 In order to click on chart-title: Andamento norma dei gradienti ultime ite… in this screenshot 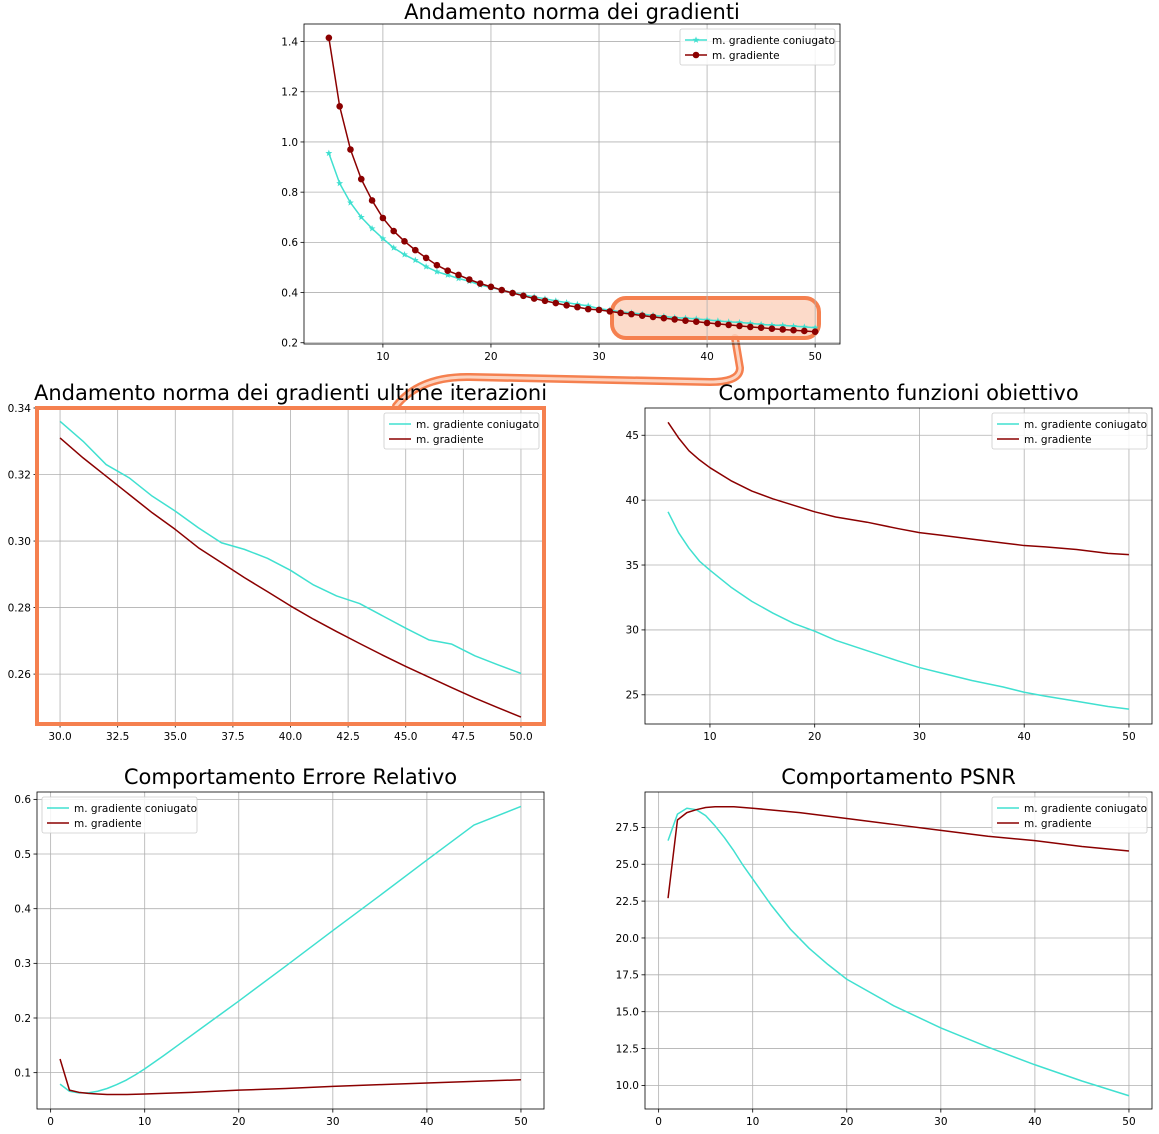, I will do `click(290, 393)`.